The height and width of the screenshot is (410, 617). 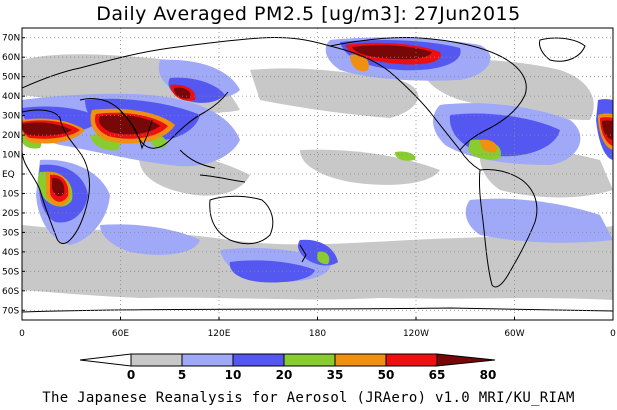 What do you see at coordinates (416, 334) in the screenshot?
I see `longitude-label: 120W` at bounding box center [416, 334].